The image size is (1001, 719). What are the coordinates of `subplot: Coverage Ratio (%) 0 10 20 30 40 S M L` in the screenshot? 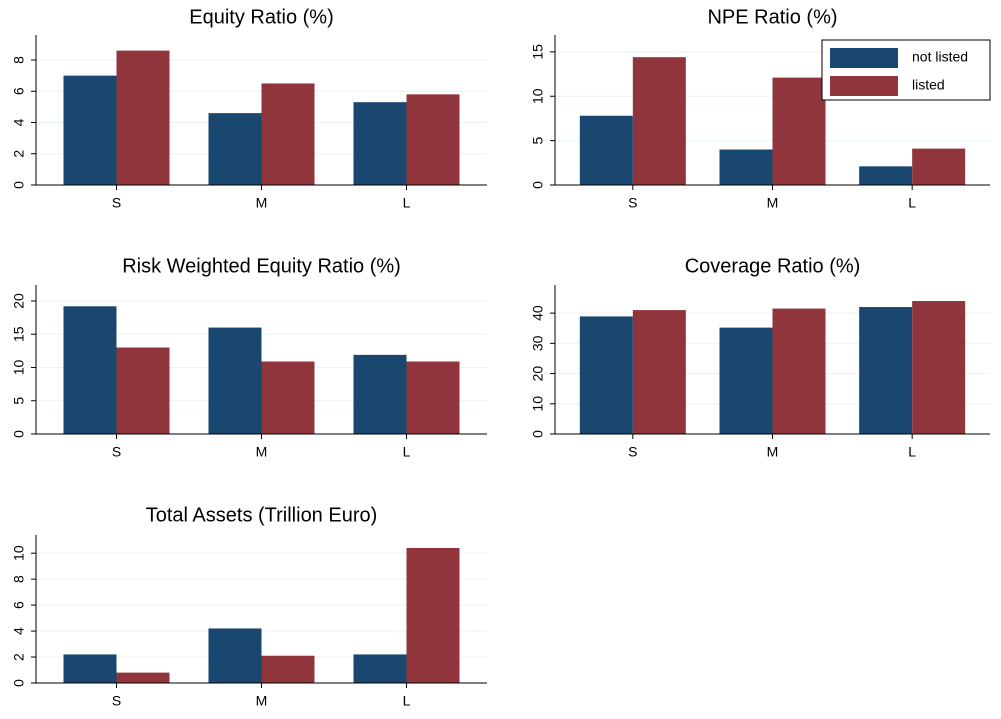 It's located at (760, 357).